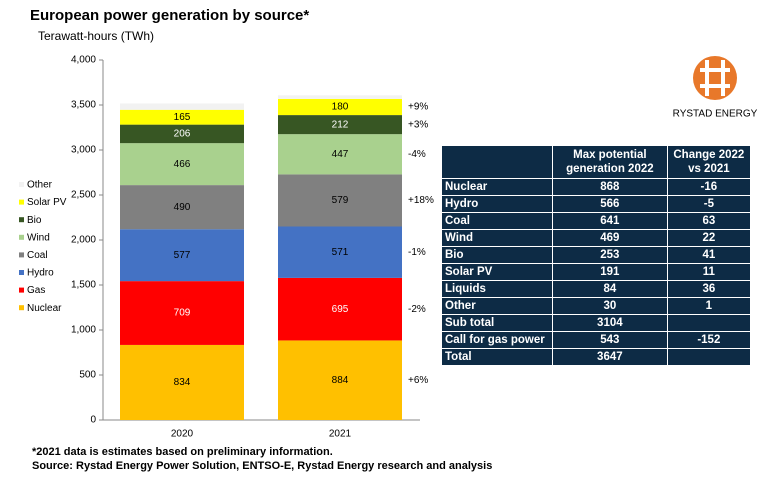 The image size is (780, 490). Describe the element at coordinates (417, 154) in the screenshot. I see `change-label: -4%` at that location.